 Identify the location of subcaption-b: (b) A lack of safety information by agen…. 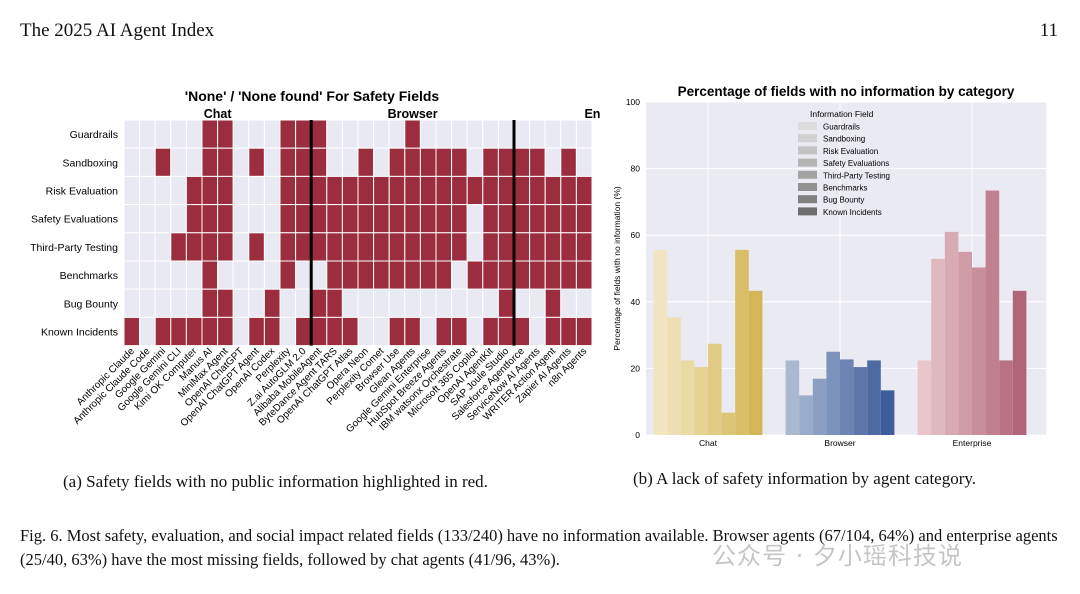
(805, 478).